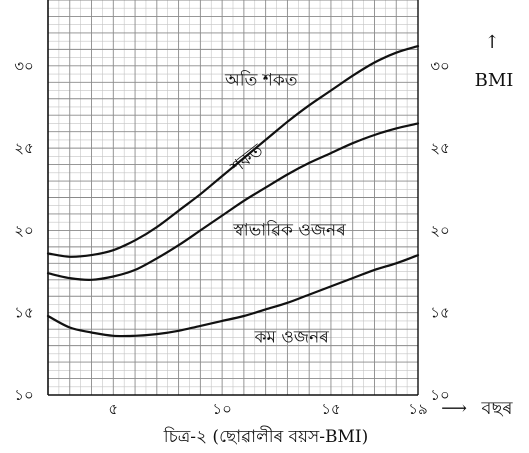  I want to click on x-tick-label: ৫, so click(113, 409).